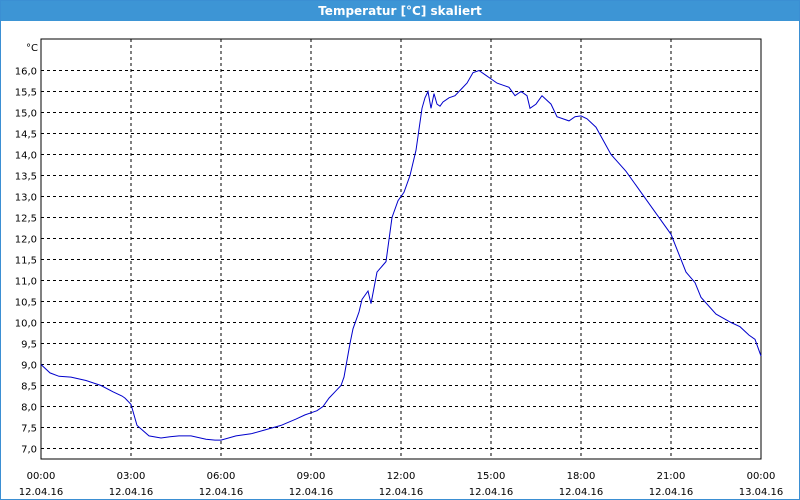 The height and width of the screenshot is (500, 800). Describe the element at coordinates (32, 48) in the screenshot. I see `y-unit-label: °C` at that location.